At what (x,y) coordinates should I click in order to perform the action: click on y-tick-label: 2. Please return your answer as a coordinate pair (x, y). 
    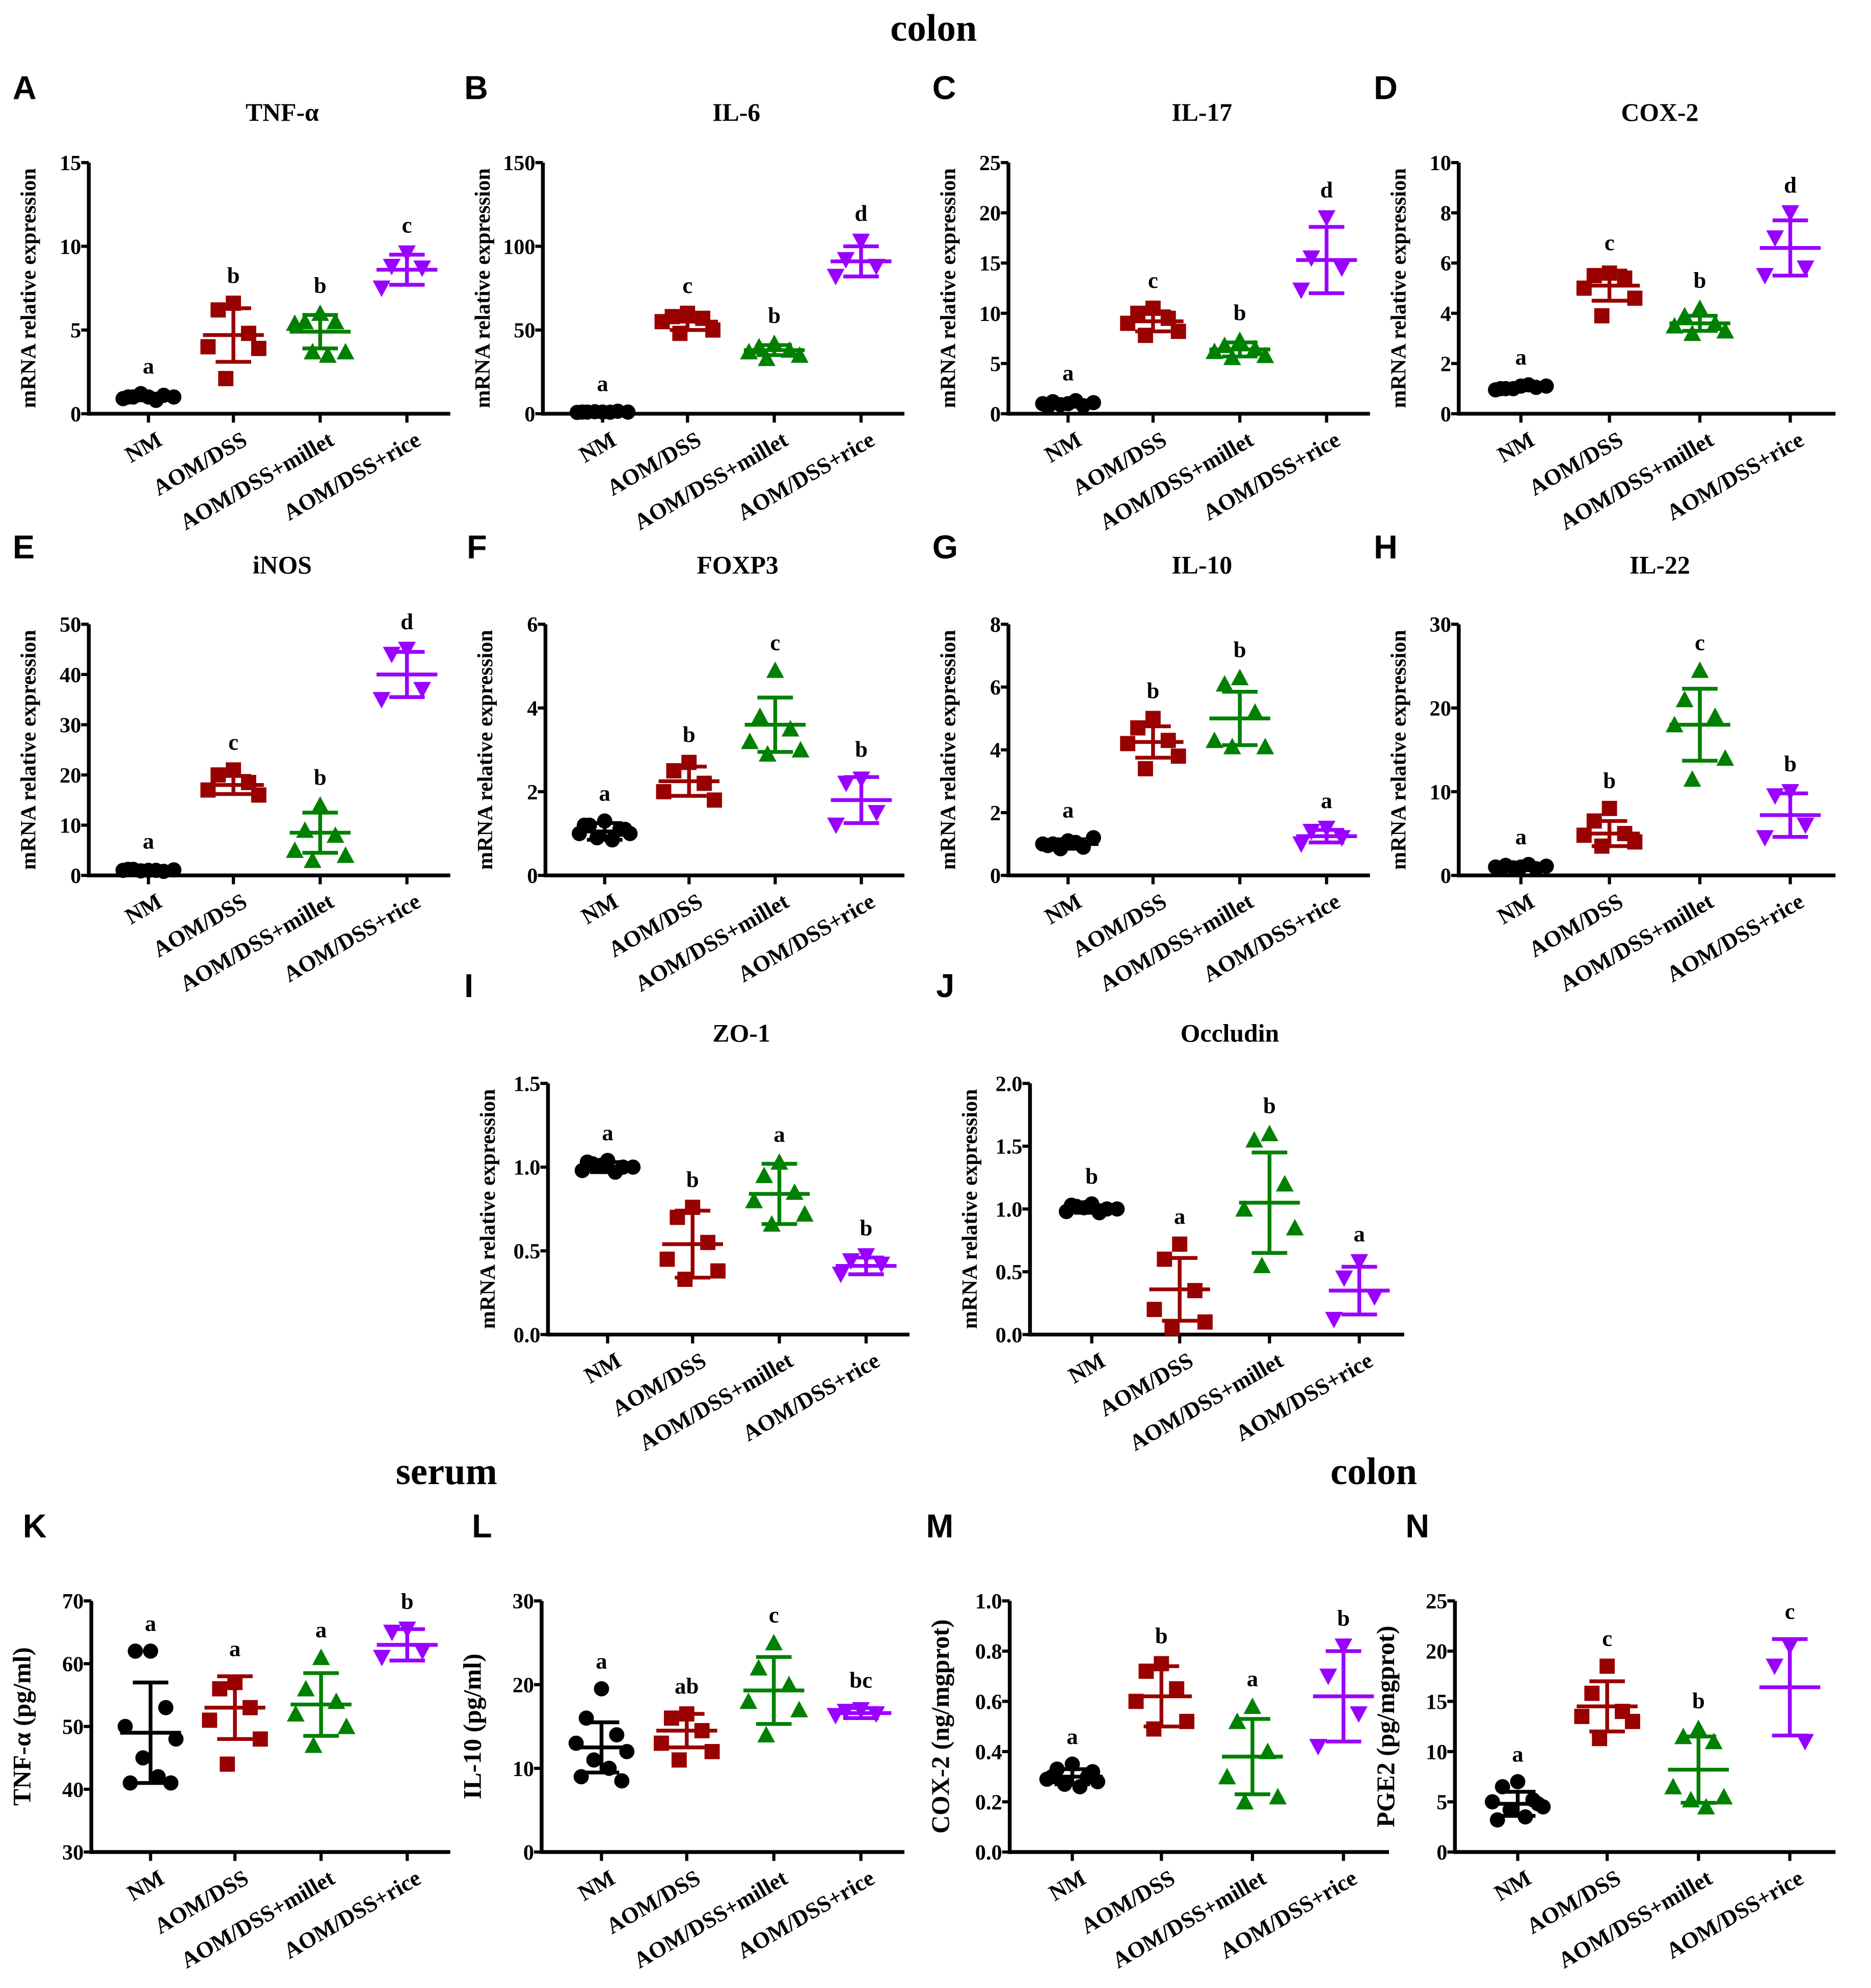
    Looking at the image, I should click on (996, 813).